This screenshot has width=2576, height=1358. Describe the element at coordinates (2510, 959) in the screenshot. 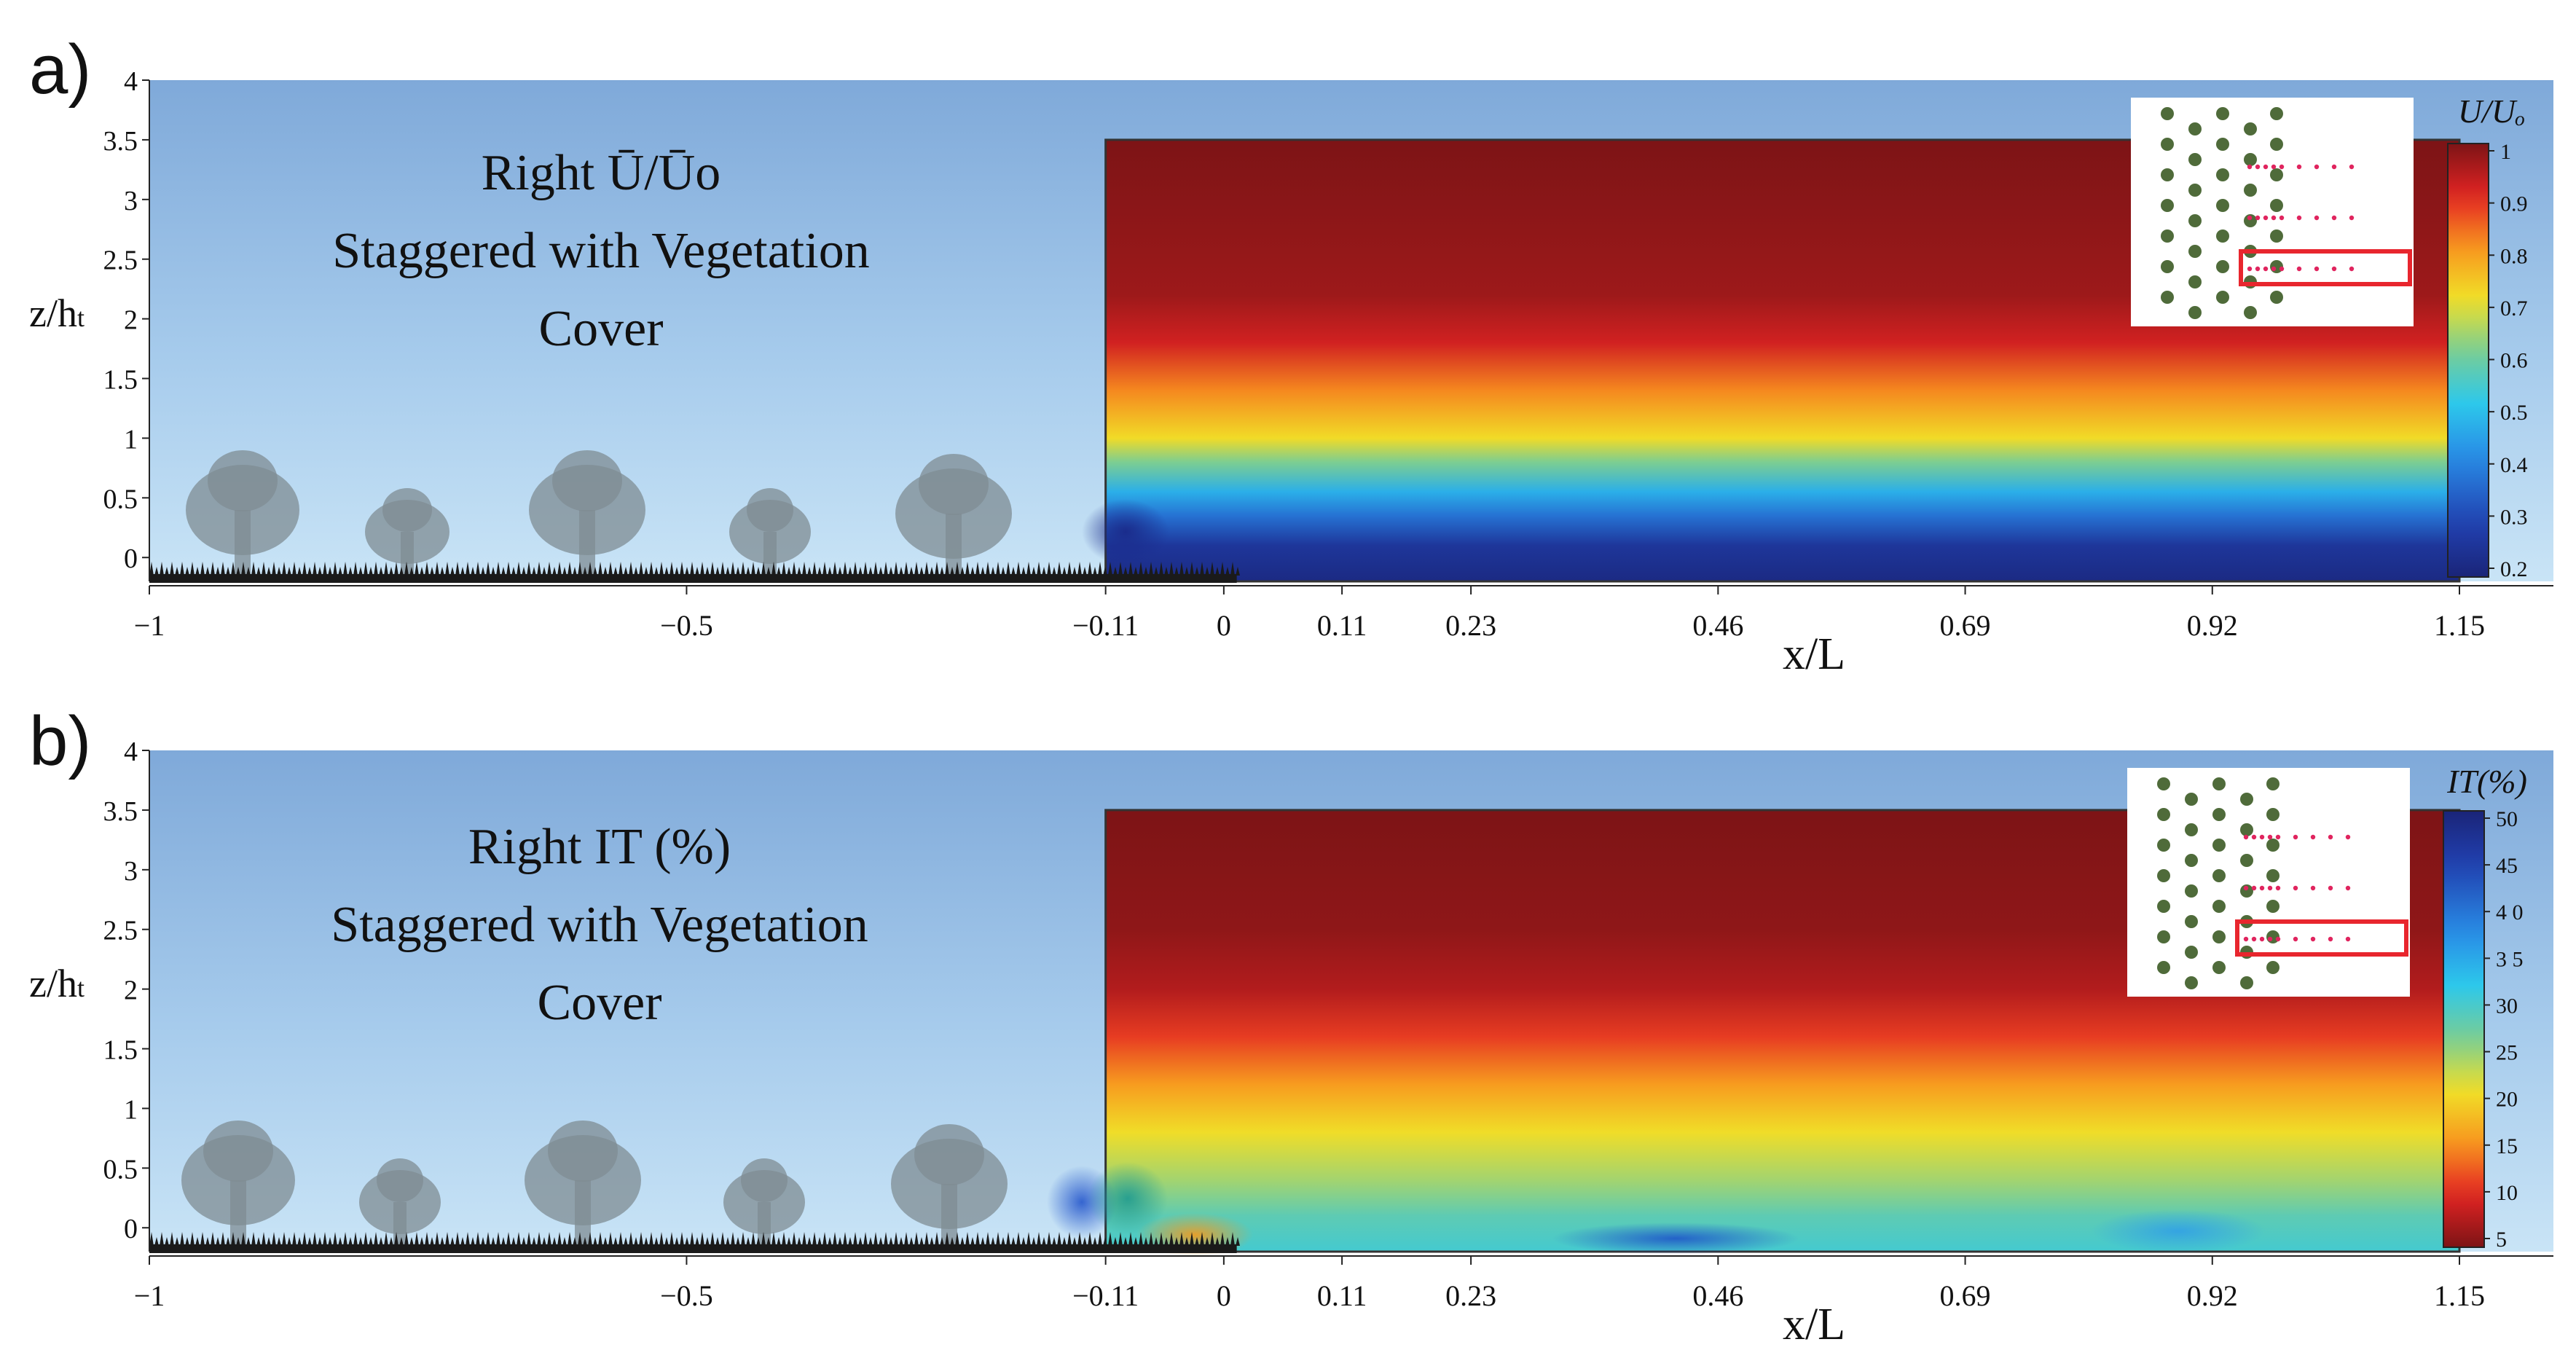

I see `colorbar-tick-label: 3 5` at that location.